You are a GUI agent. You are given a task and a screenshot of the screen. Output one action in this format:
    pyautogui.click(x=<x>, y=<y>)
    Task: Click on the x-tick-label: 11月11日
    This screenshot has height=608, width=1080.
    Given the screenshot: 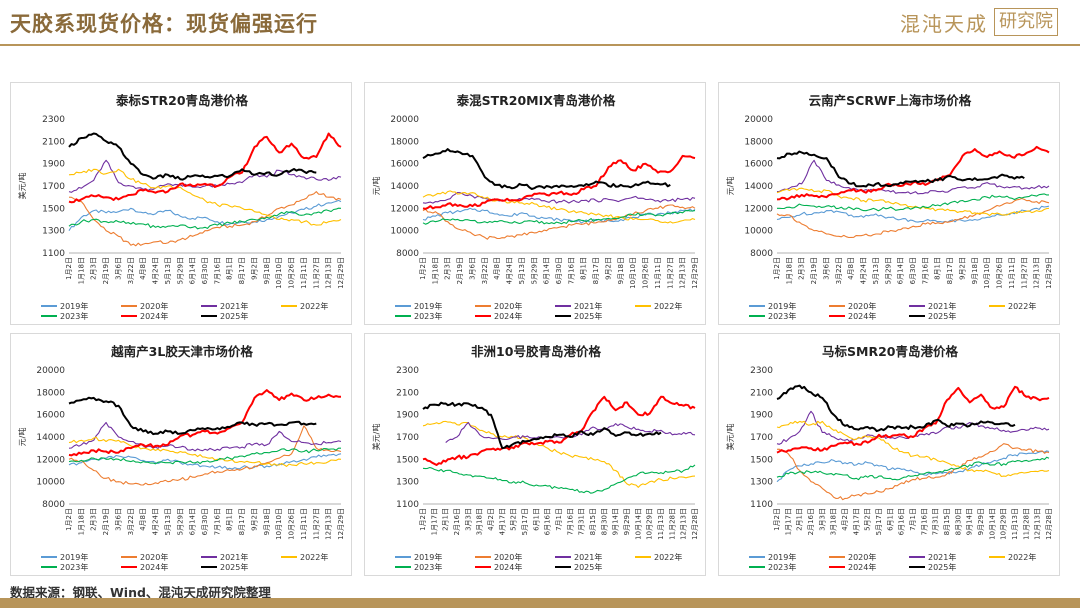 What is the action you would take?
    pyautogui.click(x=1012, y=273)
    